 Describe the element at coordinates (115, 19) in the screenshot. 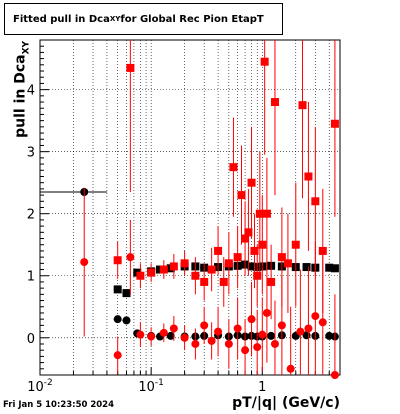

I see `title-subscript: XY` at that location.